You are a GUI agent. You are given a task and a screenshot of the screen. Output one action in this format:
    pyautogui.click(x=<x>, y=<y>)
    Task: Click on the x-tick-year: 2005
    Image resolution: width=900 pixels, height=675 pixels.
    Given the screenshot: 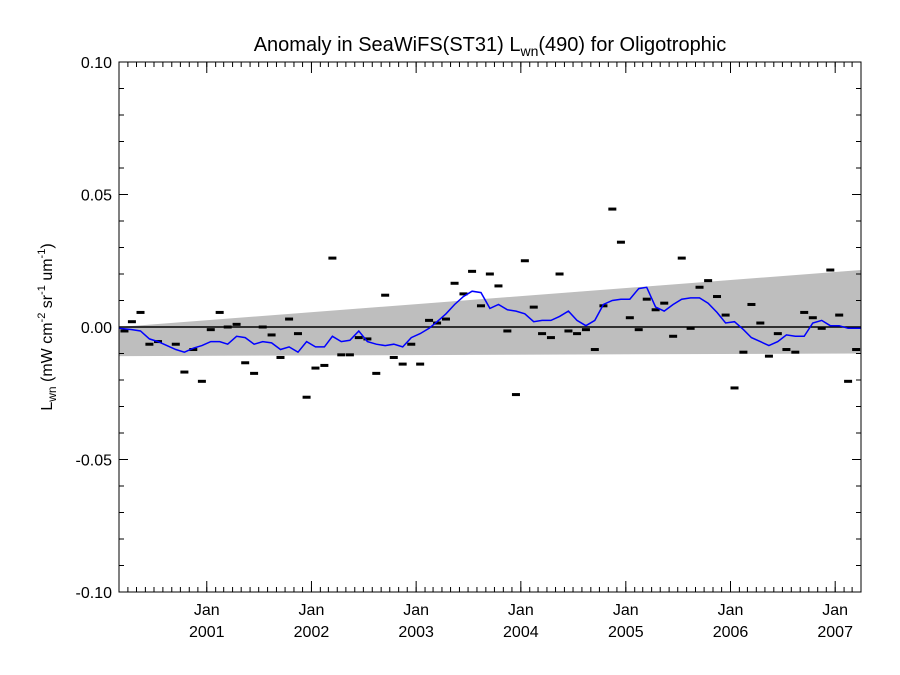 What is the action you would take?
    pyautogui.click(x=626, y=632)
    